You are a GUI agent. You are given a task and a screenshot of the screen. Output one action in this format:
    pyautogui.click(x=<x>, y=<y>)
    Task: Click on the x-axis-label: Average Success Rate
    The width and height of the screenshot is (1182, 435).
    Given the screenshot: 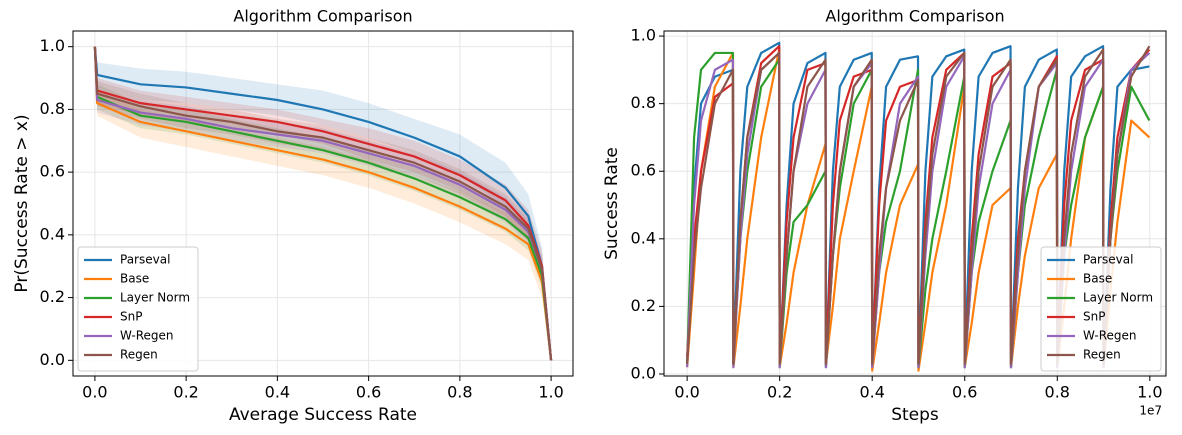 What is the action you would take?
    pyautogui.click(x=323, y=415)
    